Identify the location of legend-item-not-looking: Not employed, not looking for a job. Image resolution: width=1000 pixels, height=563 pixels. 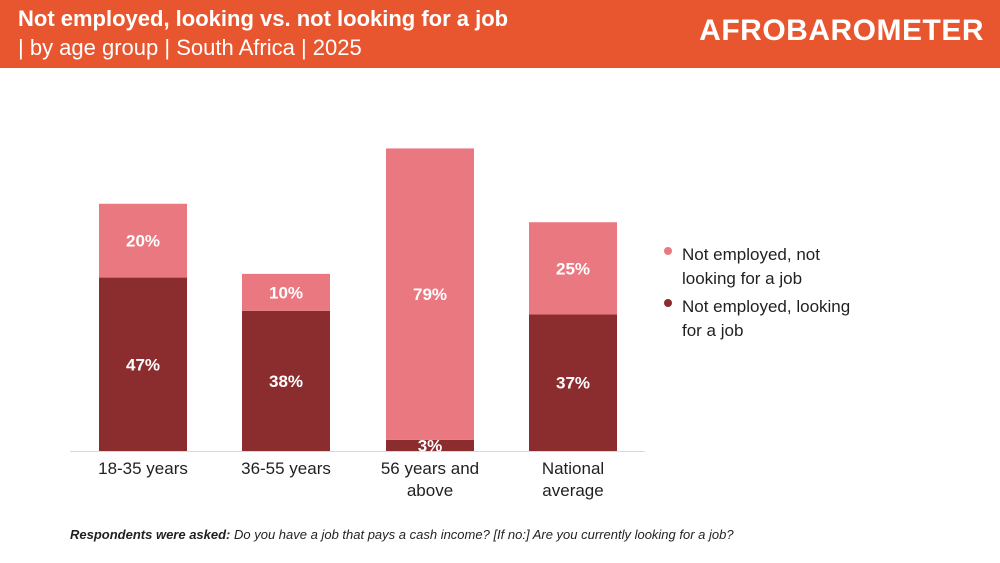
(794, 267).